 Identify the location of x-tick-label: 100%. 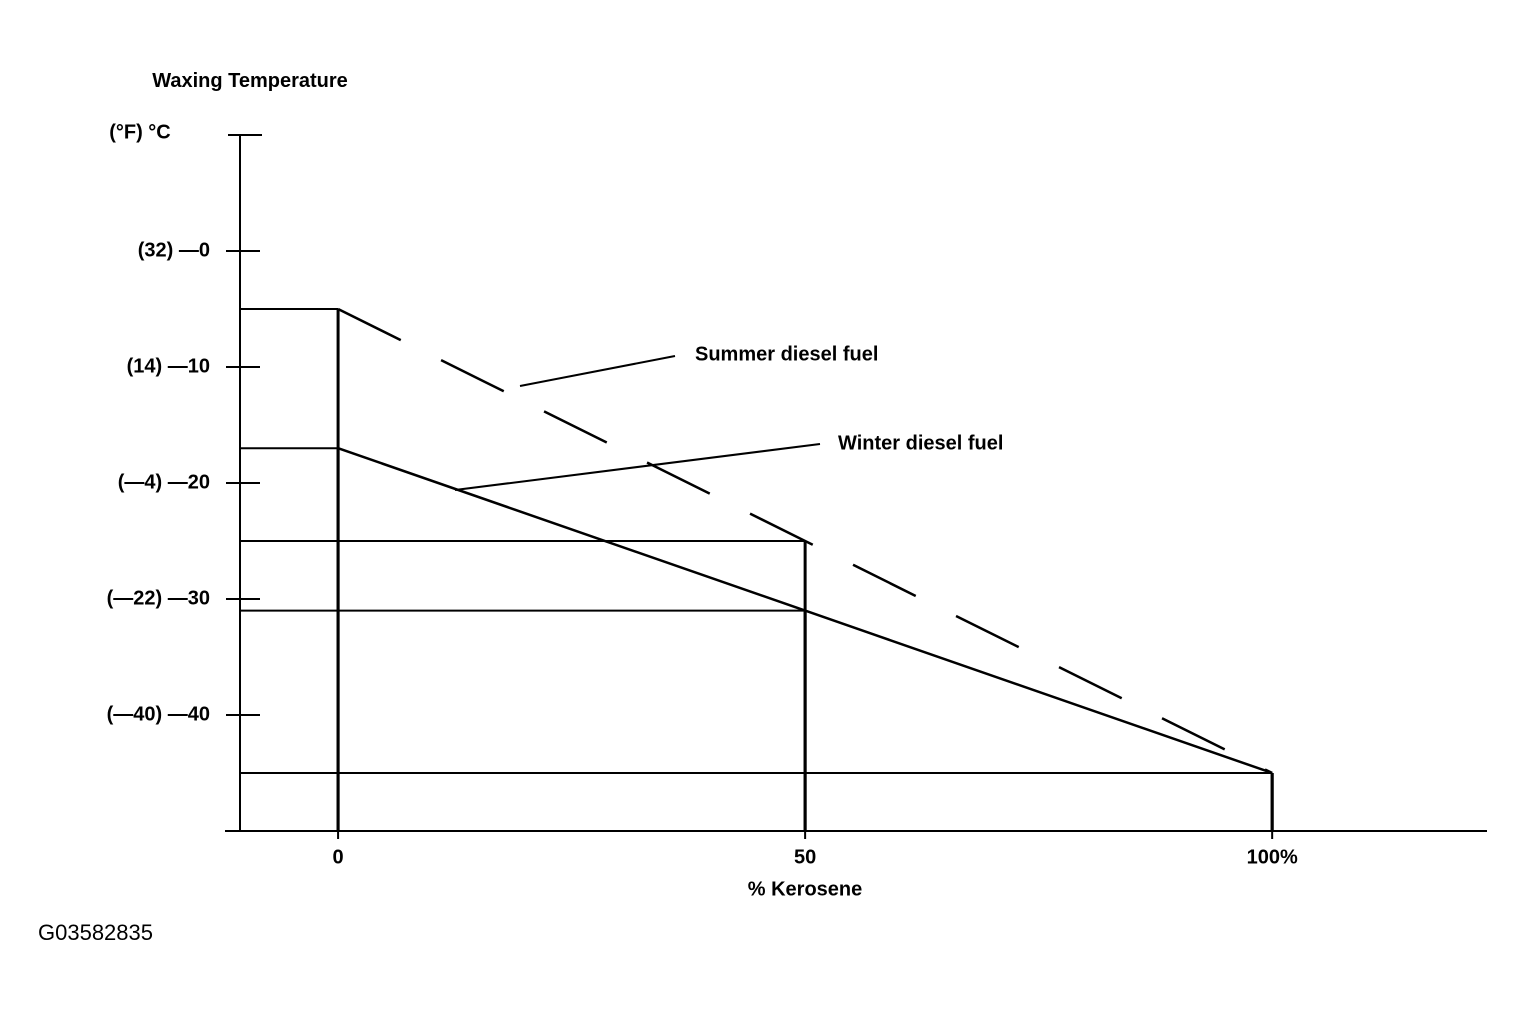
(1272, 857).